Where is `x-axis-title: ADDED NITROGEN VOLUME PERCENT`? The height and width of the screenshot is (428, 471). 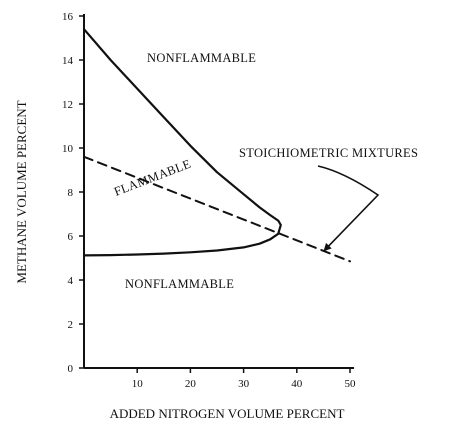 x-axis-title: ADDED NITROGEN VOLUME PERCENT is located at coordinates (227, 413).